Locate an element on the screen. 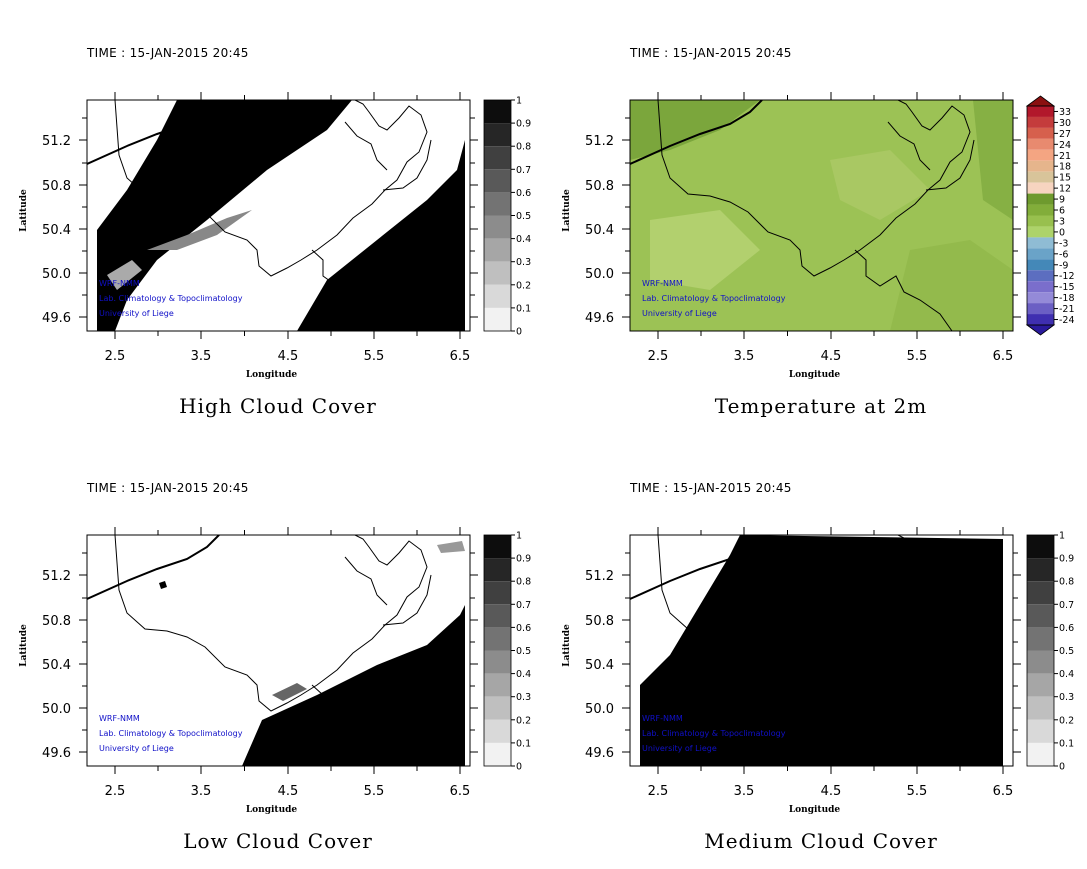  colorbar-label: 33 is located at coordinates (1065, 112).